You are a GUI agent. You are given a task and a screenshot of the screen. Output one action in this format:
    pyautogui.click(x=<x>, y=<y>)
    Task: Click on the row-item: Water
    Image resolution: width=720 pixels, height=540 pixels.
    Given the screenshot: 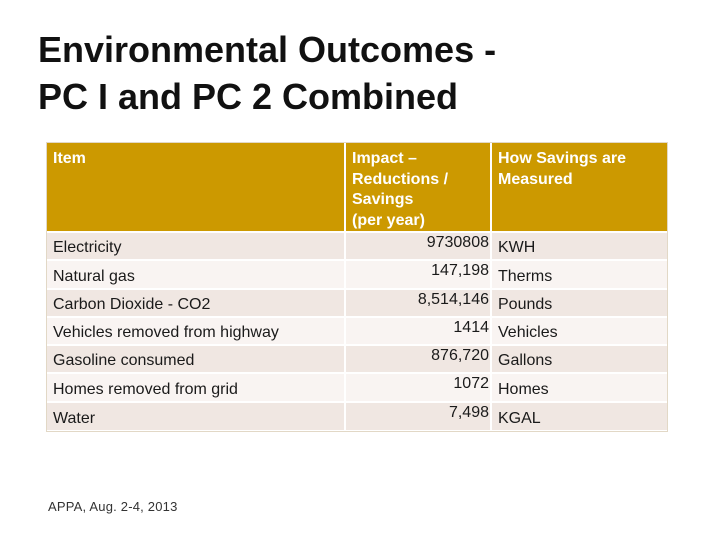 What is the action you would take?
    pyautogui.click(x=196, y=415)
    